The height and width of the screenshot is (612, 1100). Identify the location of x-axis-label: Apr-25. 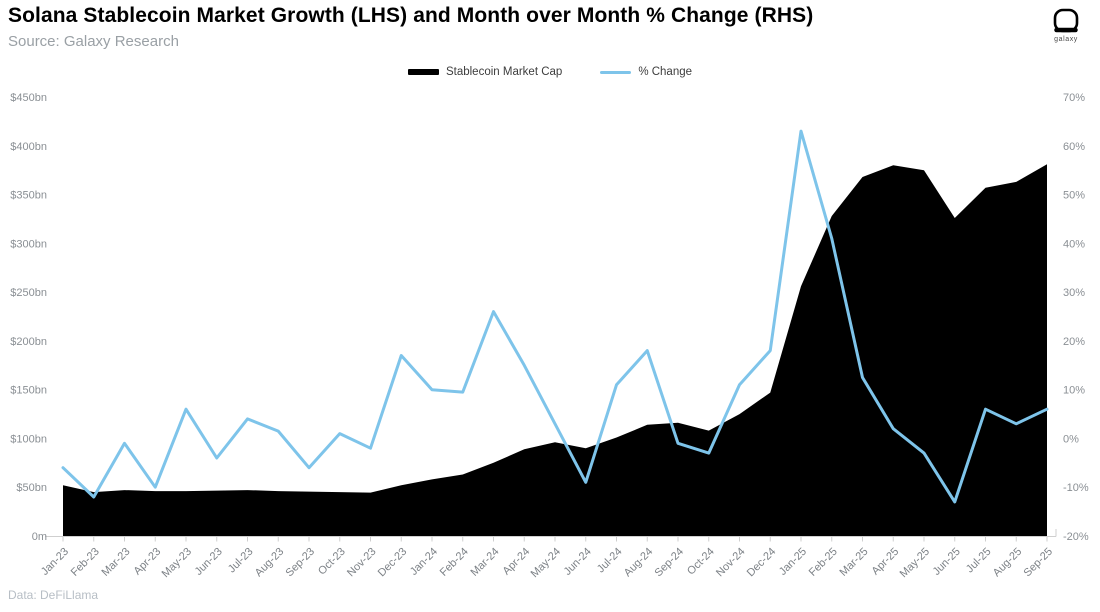
(886, 562).